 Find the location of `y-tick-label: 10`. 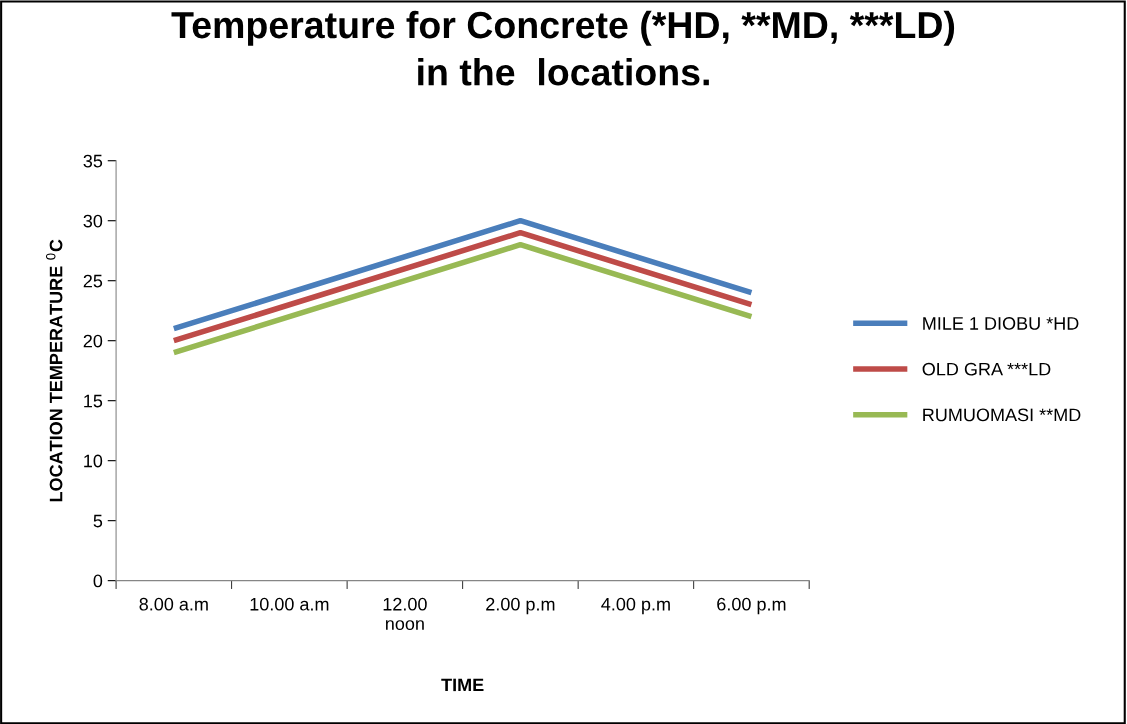

y-tick-label: 10 is located at coordinates (93, 461).